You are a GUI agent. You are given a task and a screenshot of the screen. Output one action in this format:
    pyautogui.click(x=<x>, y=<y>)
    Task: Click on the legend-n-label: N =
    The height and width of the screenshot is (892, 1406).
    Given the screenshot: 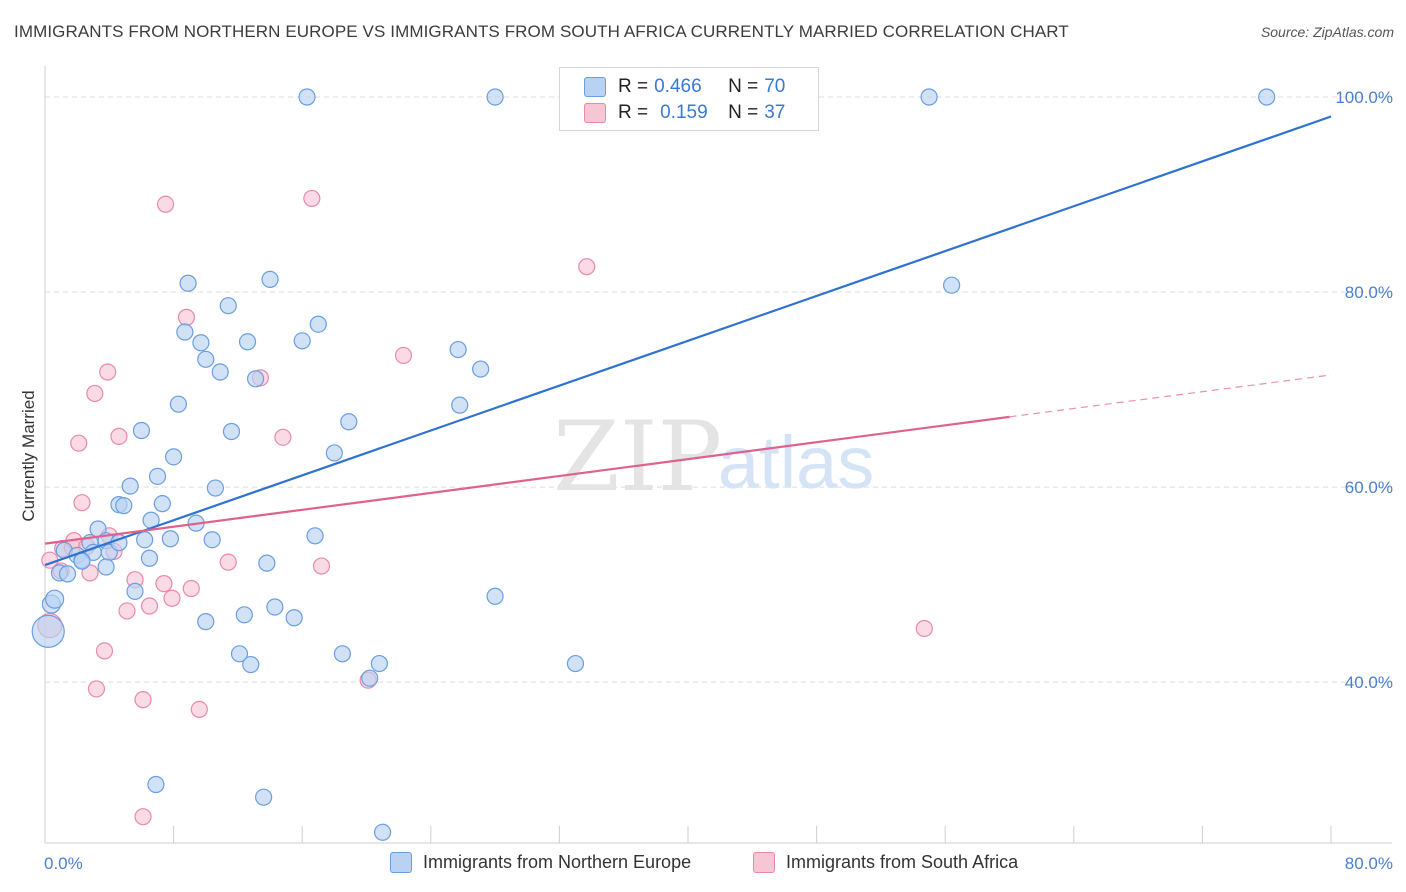 What is the action you would take?
    pyautogui.click(x=743, y=86)
    